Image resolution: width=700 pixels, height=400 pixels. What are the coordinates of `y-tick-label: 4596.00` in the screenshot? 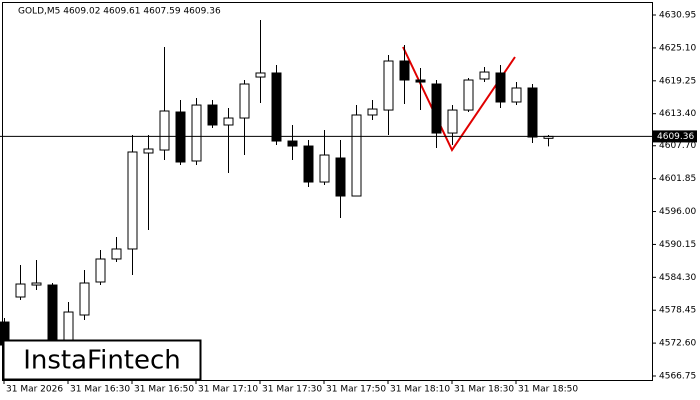 It's located at (677, 212).